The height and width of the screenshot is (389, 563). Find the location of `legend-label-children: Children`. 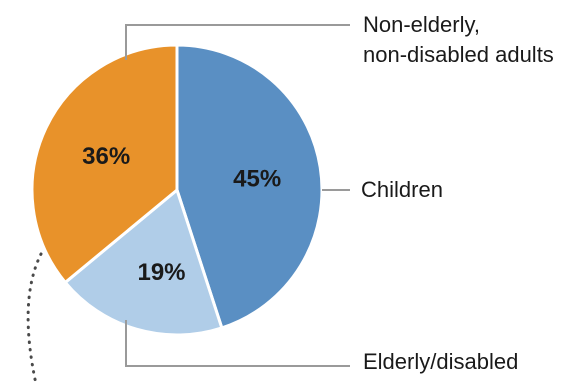

legend-label-children: Children is located at coordinates (402, 189).